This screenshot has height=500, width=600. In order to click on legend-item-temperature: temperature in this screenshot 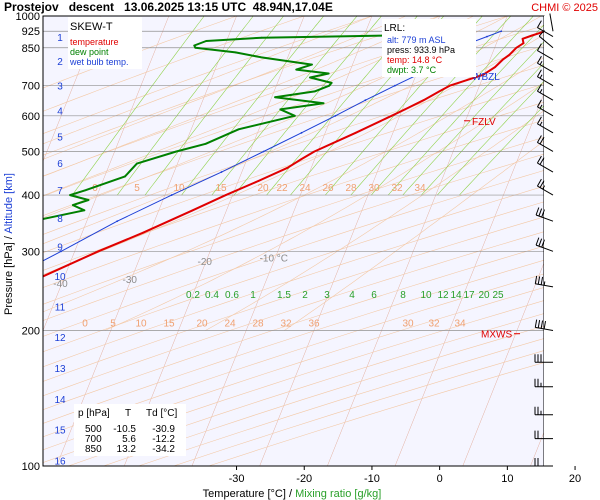, I will do `click(94, 42)`.